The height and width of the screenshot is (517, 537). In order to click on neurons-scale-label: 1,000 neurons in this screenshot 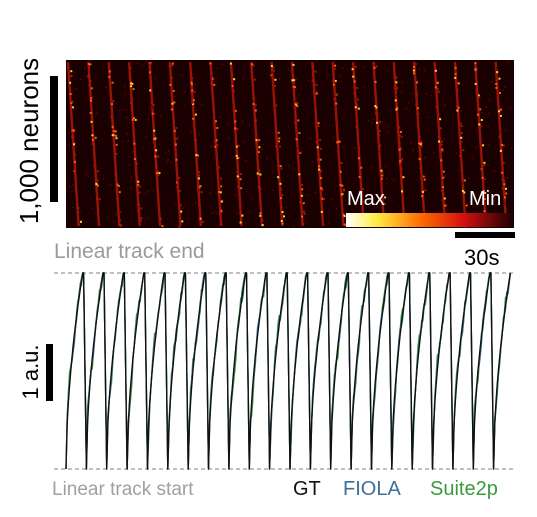, I will do `click(29, 141)`.